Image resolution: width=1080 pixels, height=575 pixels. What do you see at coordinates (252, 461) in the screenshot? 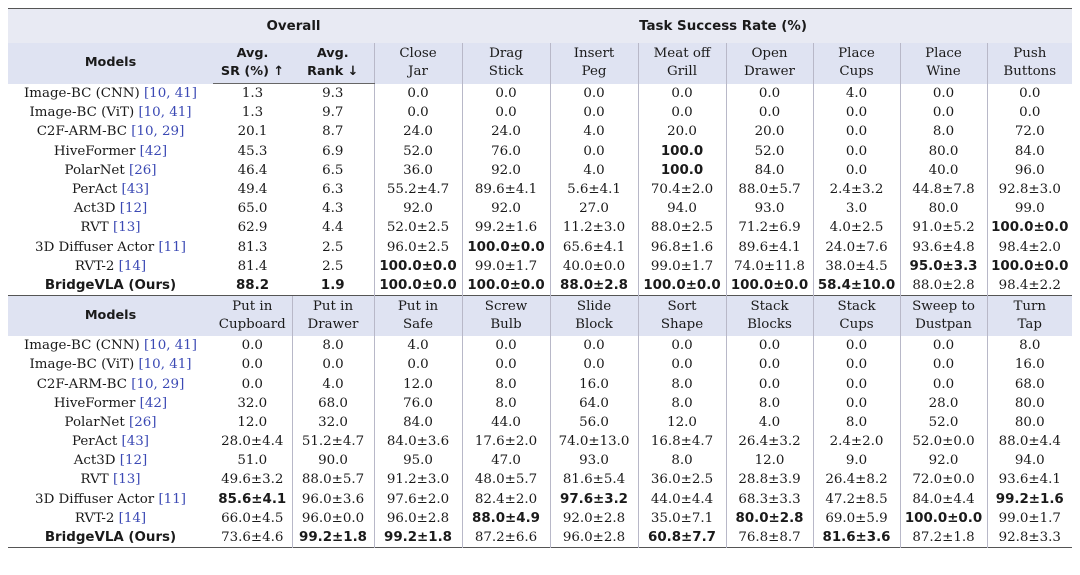
I see `table-cell: 51.0` at bounding box center [252, 461].